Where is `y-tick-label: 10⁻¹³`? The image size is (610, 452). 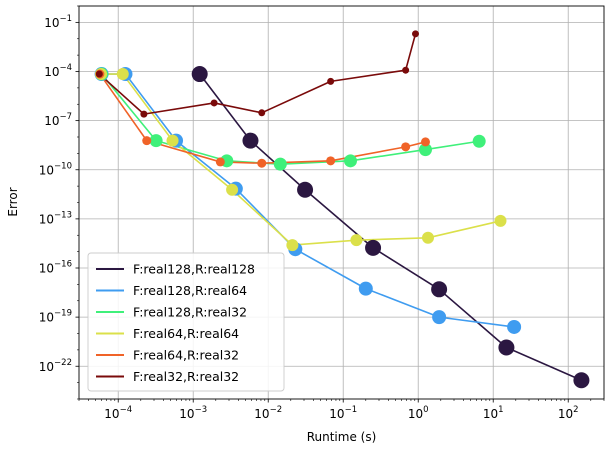 y-tick-label: 10⁻¹³ is located at coordinates (55, 218).